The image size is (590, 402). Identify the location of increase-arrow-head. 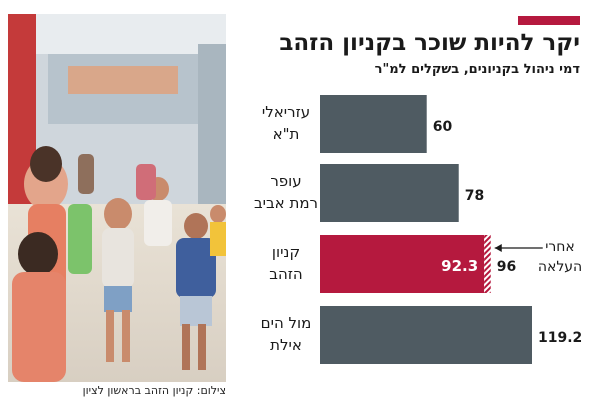
(498, 248).